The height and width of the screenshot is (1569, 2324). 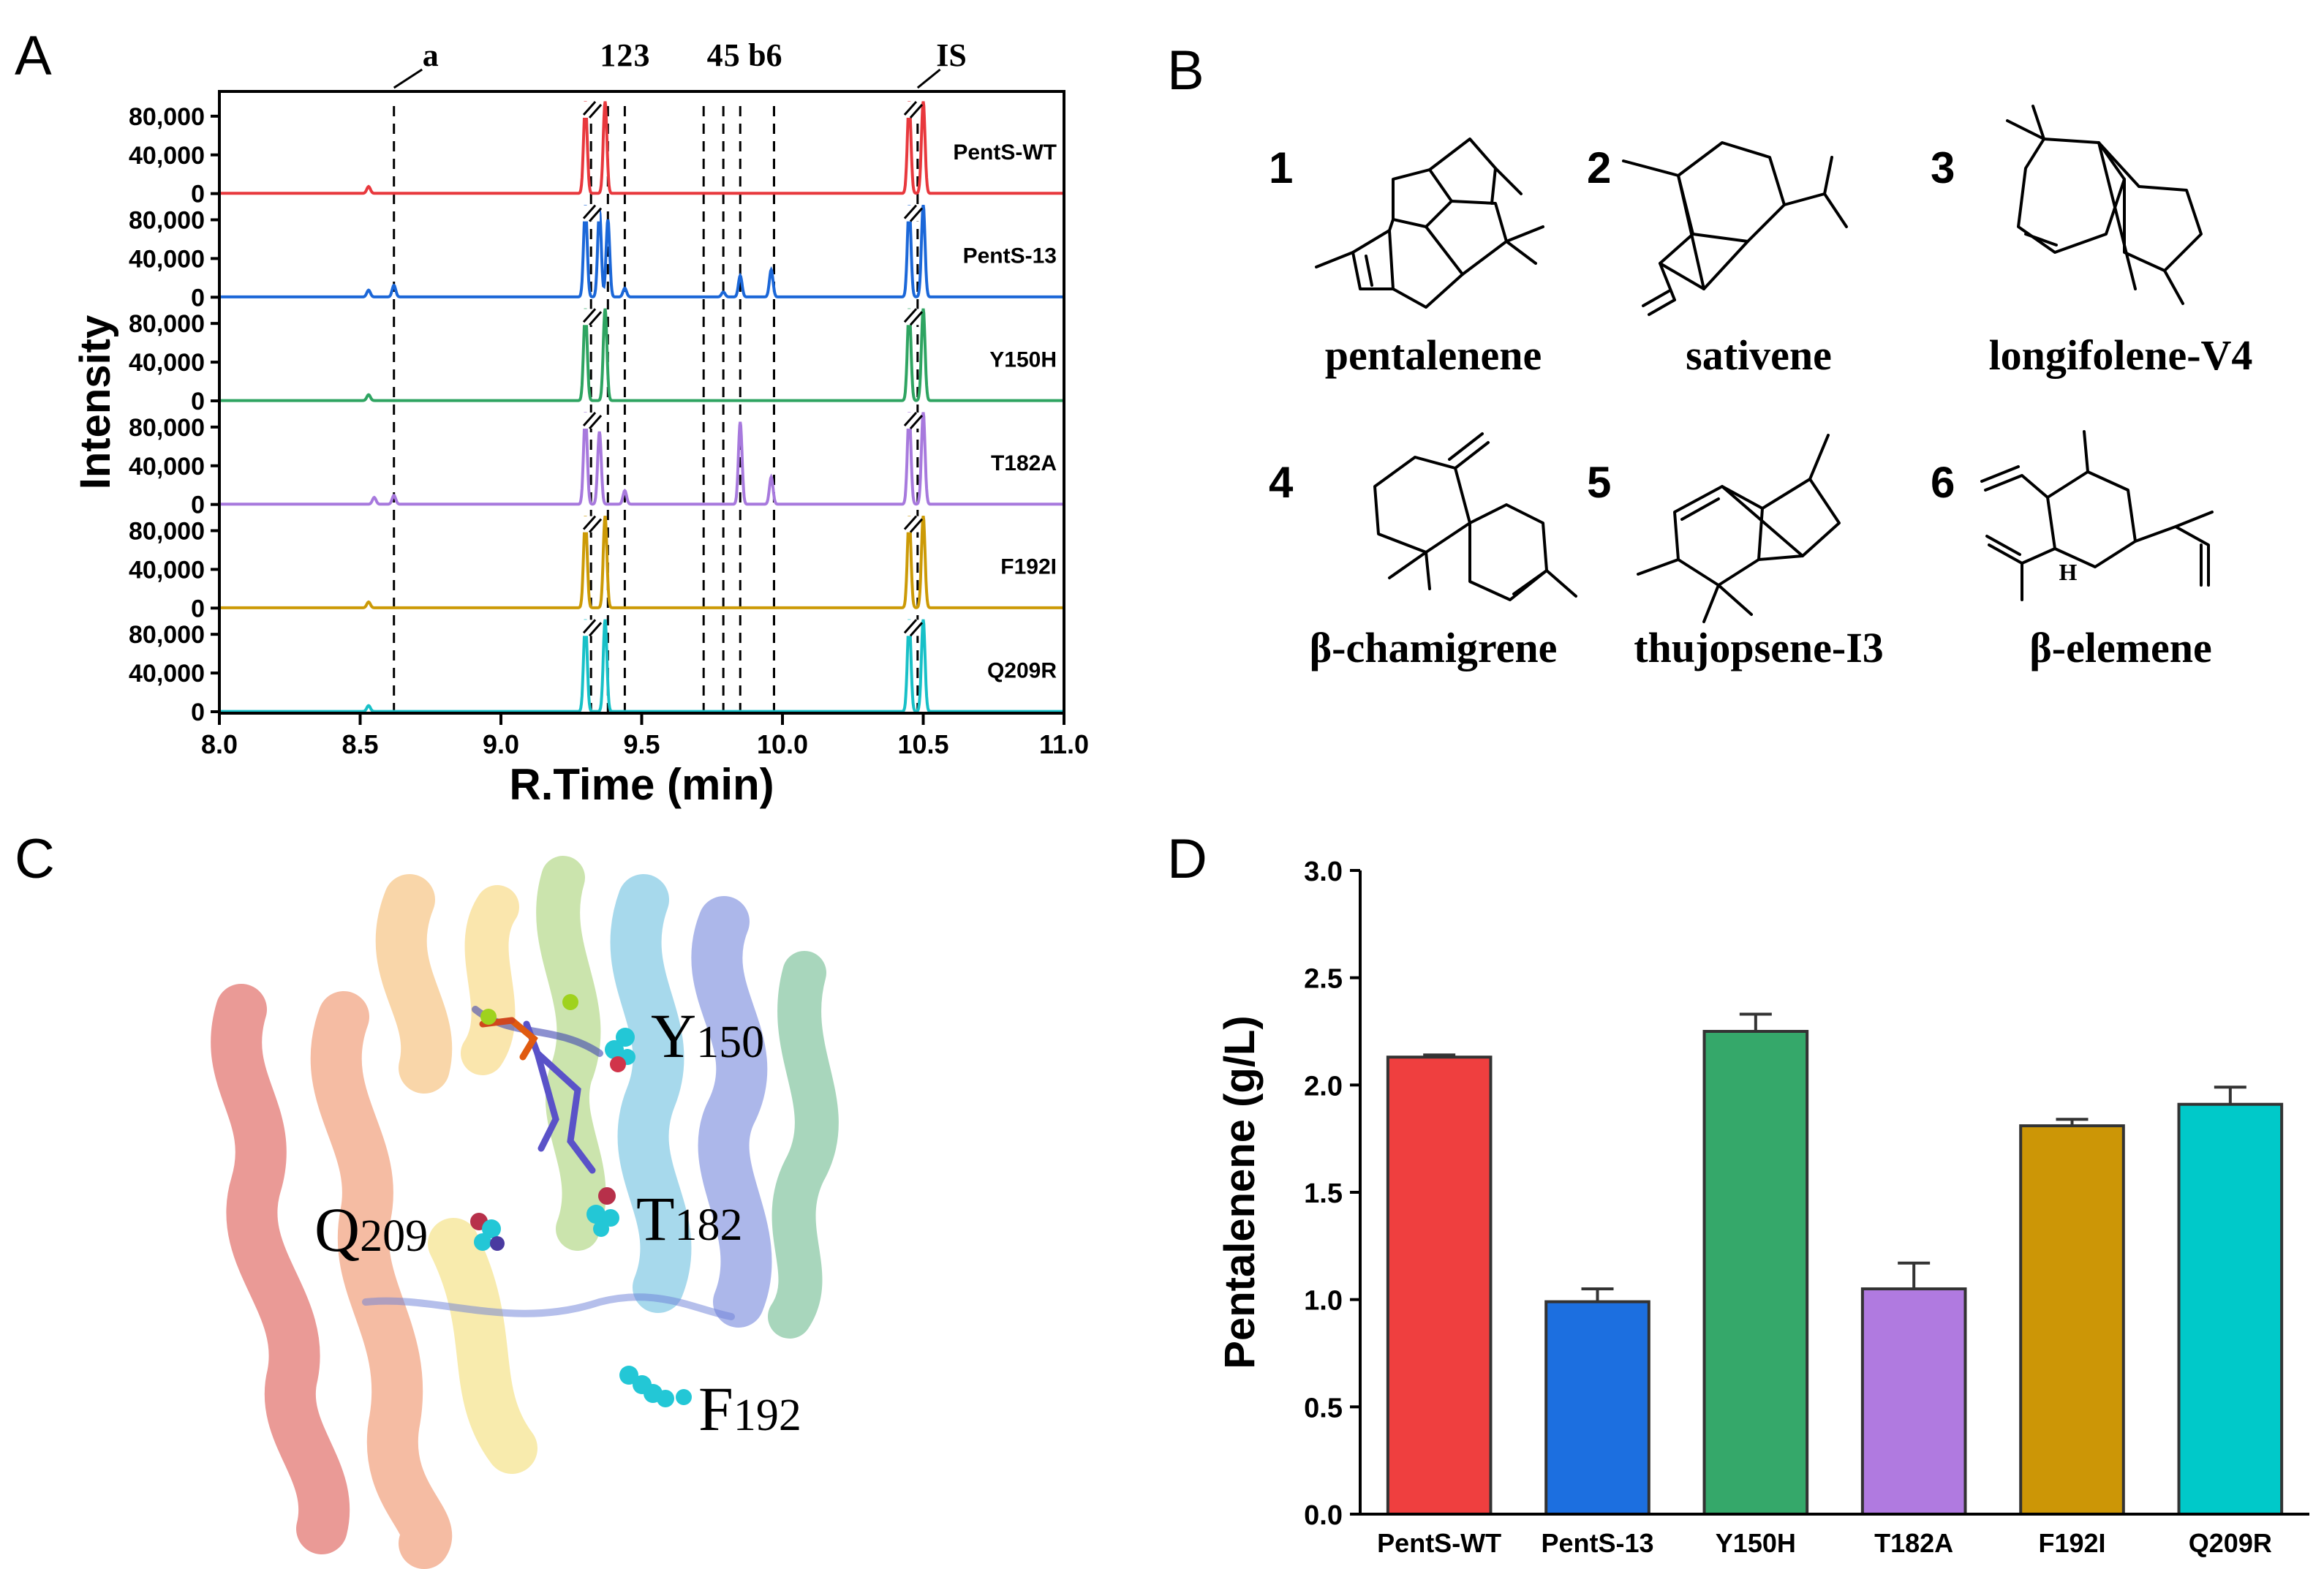 I want to click on x-tick-label: 8.5, so click(x=360, y=744).